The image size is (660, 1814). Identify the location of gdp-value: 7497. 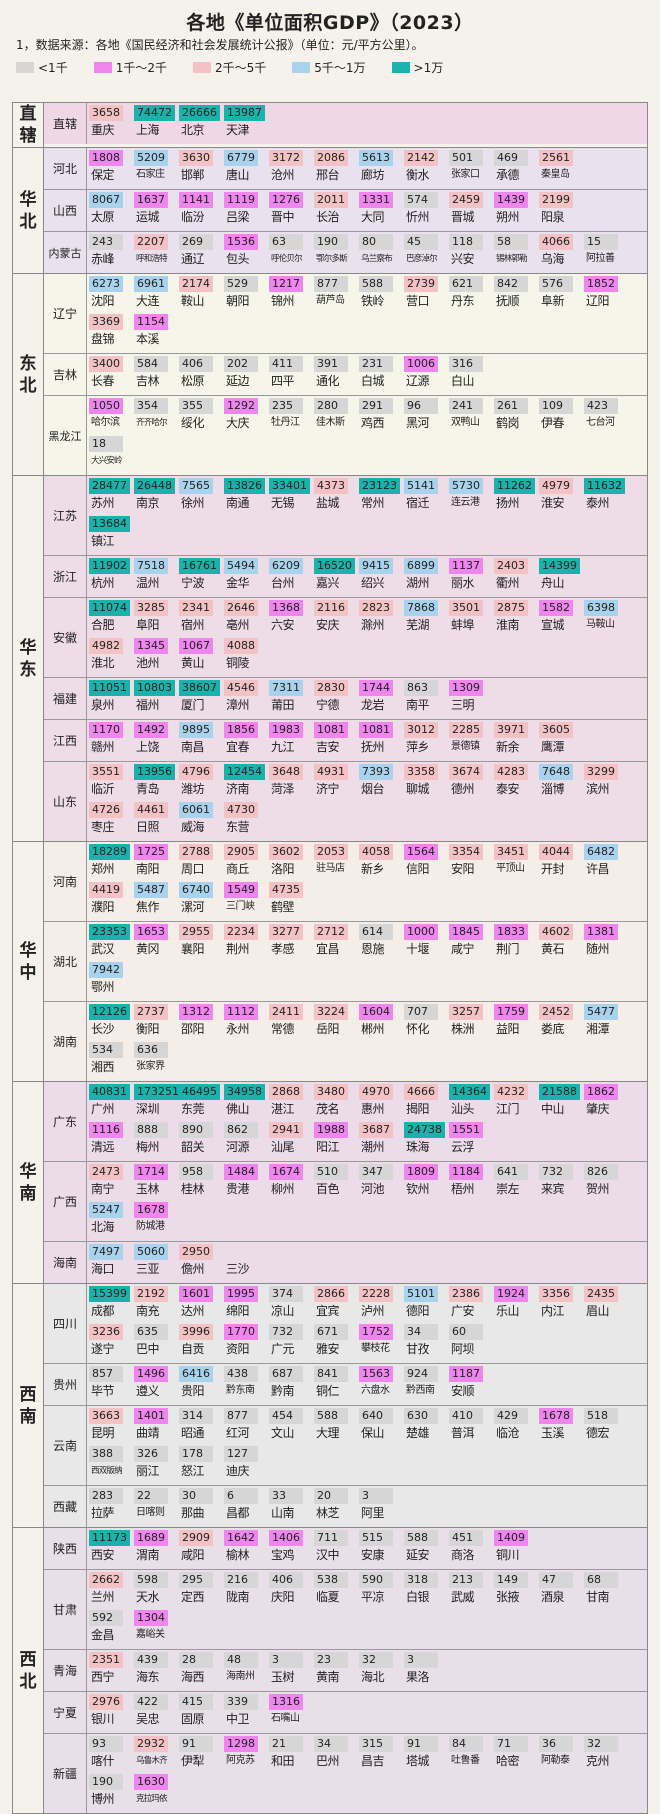
(106, 1252).